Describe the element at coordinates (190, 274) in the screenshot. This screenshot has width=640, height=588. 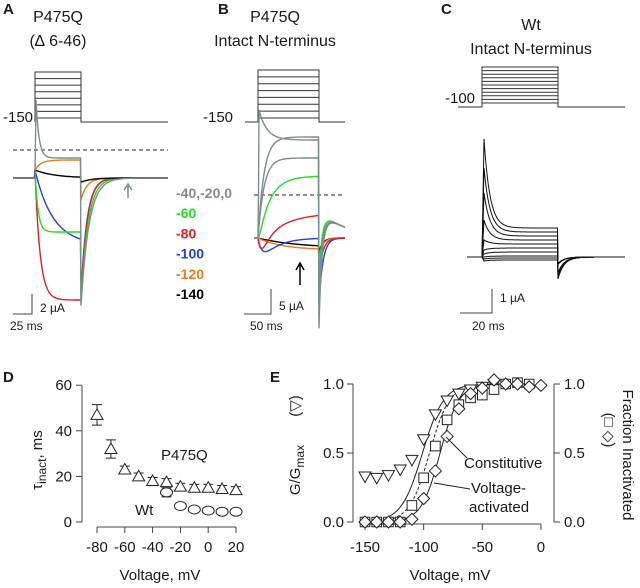
I see `legend-item-4: -120` at that location.